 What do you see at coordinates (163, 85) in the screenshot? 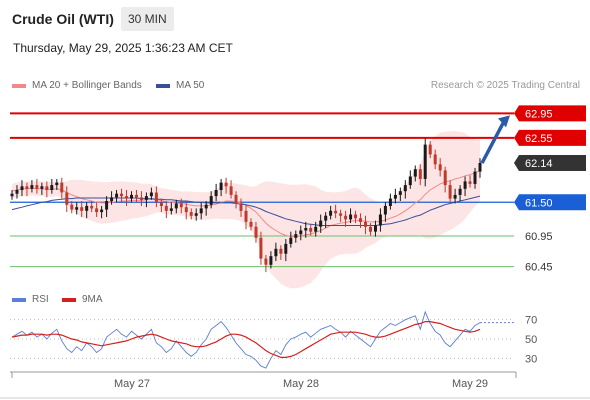
I see `ma50-swatch-icon` at bounding box center [163, 85].